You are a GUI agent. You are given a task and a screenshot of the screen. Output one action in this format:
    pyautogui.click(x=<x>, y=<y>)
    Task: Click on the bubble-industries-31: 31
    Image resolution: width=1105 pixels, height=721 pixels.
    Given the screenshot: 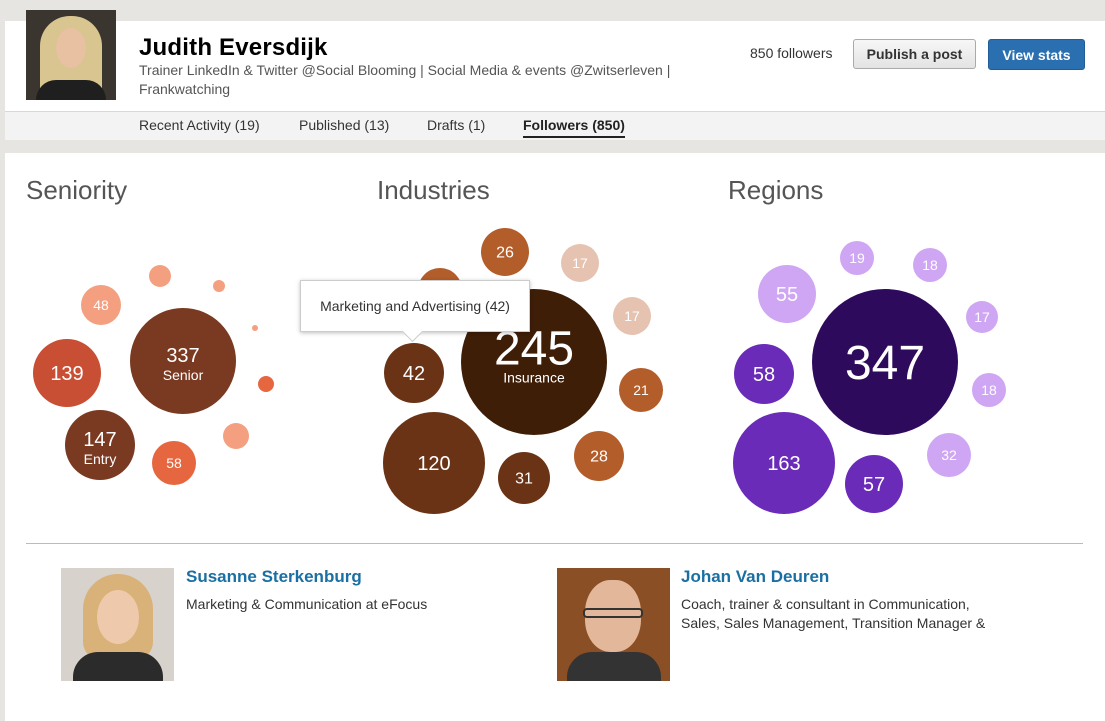 What is the action you would take?
    pyautogui.click(x=524, y=478)
    